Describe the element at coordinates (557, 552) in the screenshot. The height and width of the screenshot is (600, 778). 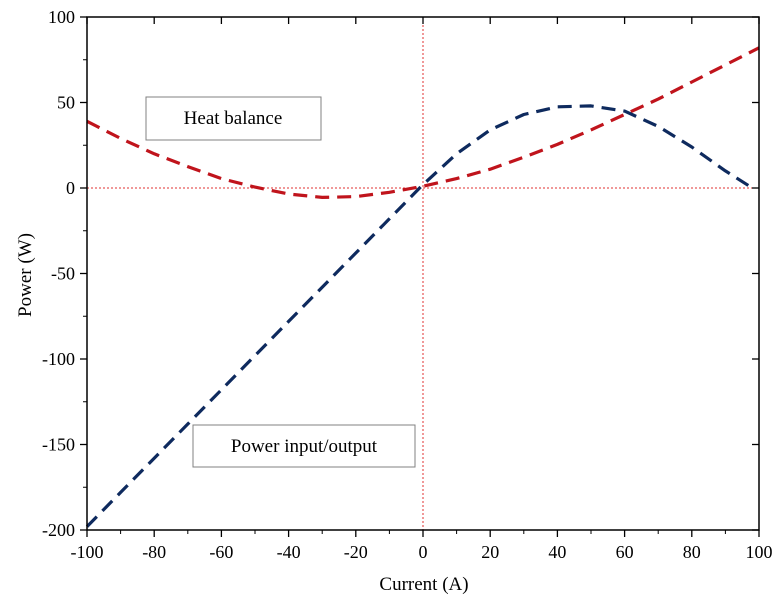
I see `x-tick-label: 40` at that location.